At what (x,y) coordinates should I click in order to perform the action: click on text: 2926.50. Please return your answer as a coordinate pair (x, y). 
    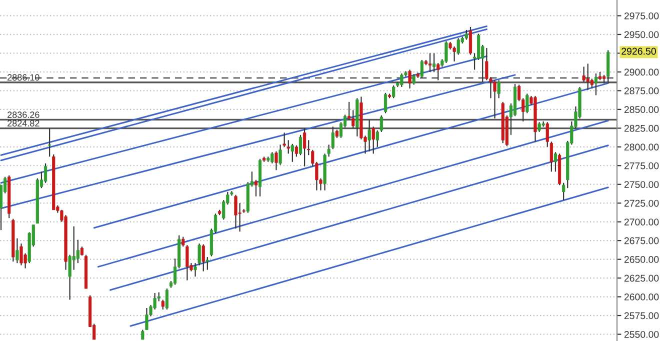
    Looking at the image, I should click on (639, 51).